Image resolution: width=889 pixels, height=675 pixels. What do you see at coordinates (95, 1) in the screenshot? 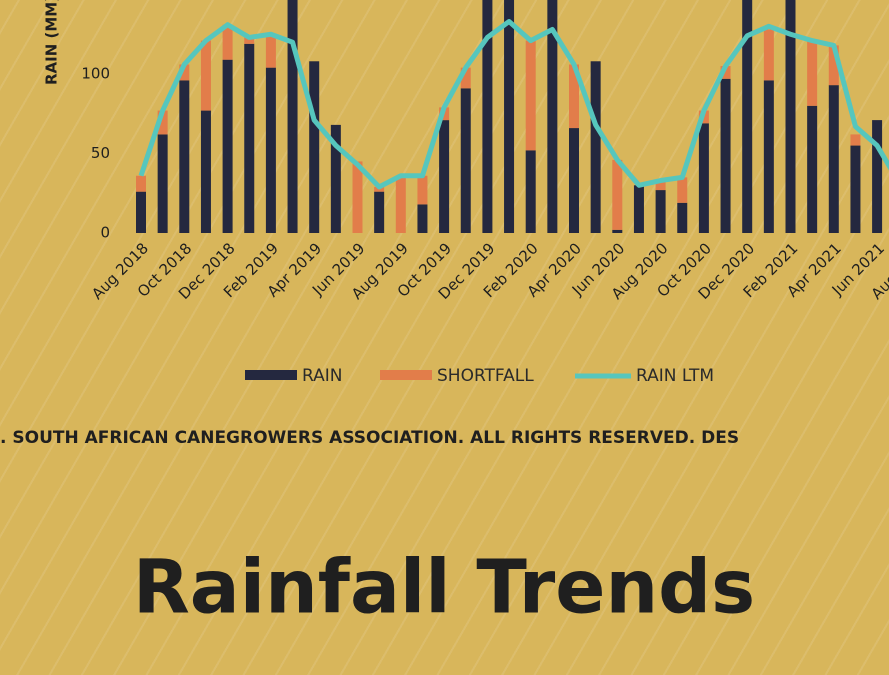
I see `y-tick-label: 150` at bounding box center [95, 1].